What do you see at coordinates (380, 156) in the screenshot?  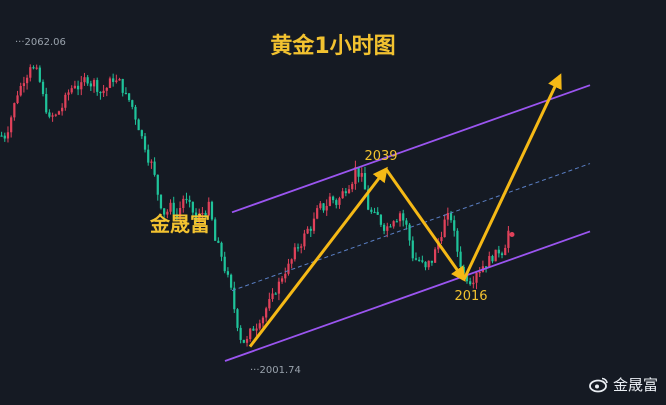 I see `pivot-label-high: 2039` at bounding box center [380, 156].